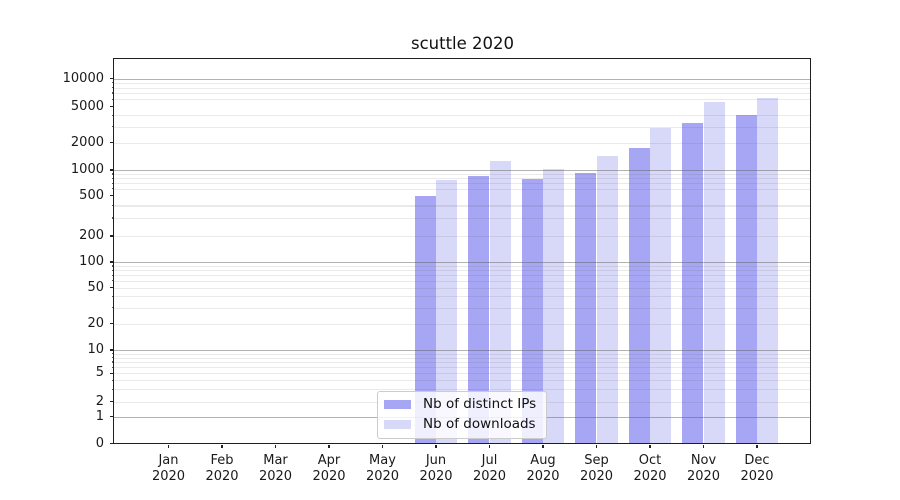 This screenshot has height=500, width=900. I want to click on x-tick-label-jan: Jan 2020, so click(168, 468).